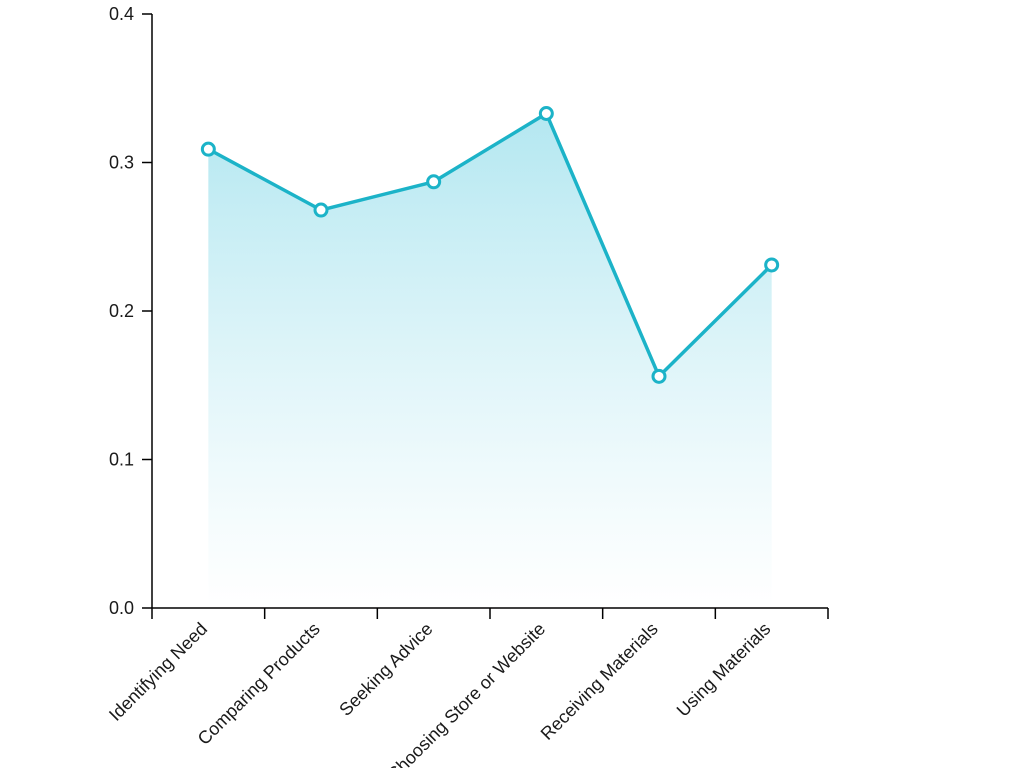  What do you see at coordinates (259, 684) in the screenshot?
I see `x-tick-label: Comparing Products` at bounding box center [259, 684].